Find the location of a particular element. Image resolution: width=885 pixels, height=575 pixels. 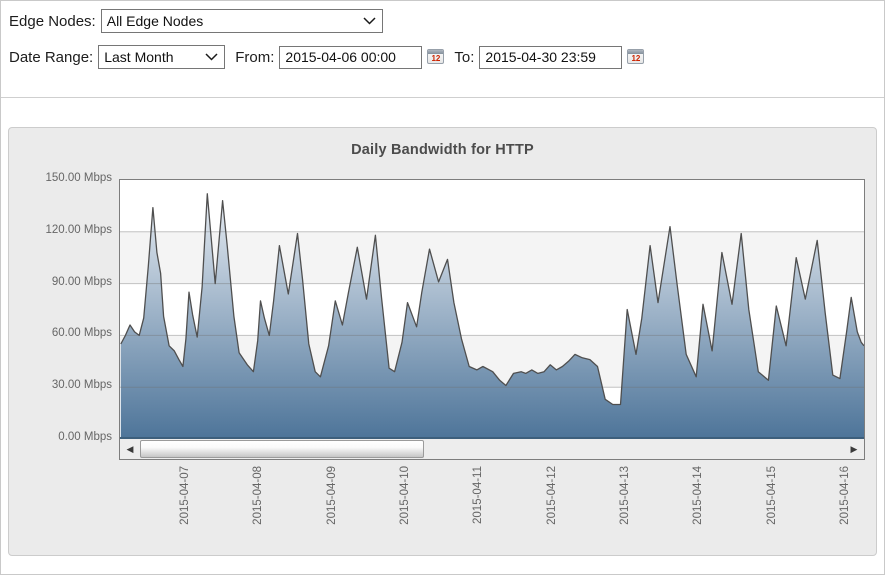

x-axis-label: 2015-04-11 is located at coordinates (478, 495).